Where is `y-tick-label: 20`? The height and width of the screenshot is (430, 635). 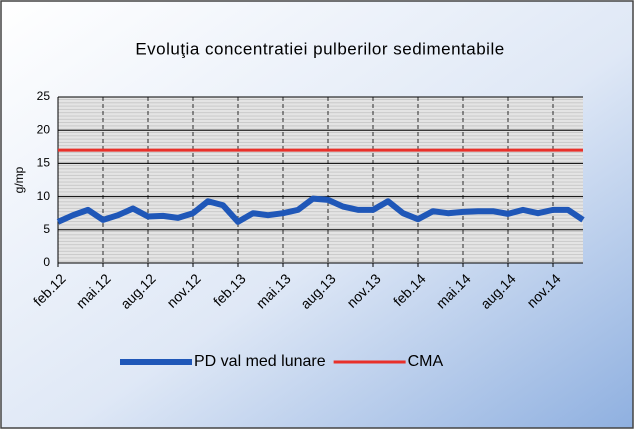
y-tick-label: 20 is located at coordinates (44, 129).